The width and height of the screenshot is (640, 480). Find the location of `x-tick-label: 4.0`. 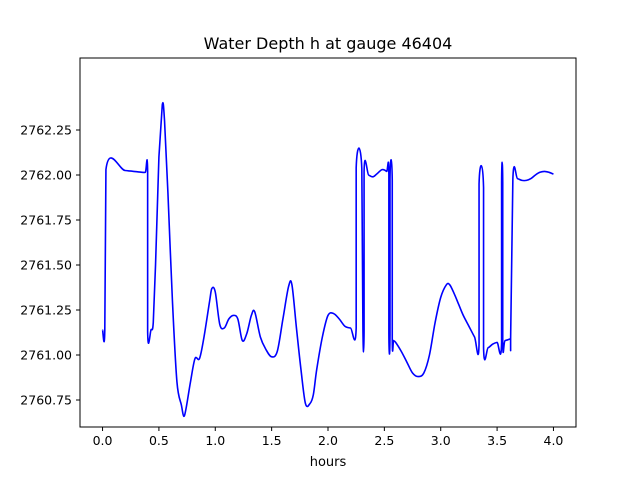

x-tick-label: 4.0 is located at coordinates (554, 440).